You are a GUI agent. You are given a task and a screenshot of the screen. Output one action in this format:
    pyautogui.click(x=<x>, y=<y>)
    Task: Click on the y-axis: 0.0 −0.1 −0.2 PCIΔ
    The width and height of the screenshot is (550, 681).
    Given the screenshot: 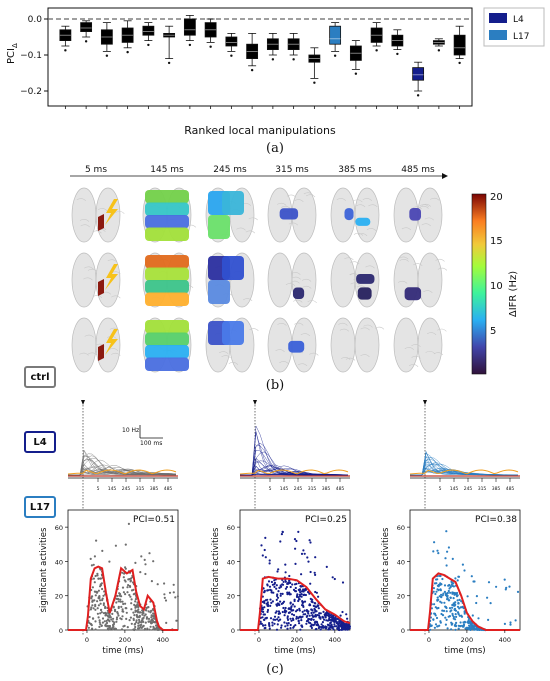 What is the action you would take?
    pyautogui.click(x=27, y=56)
    